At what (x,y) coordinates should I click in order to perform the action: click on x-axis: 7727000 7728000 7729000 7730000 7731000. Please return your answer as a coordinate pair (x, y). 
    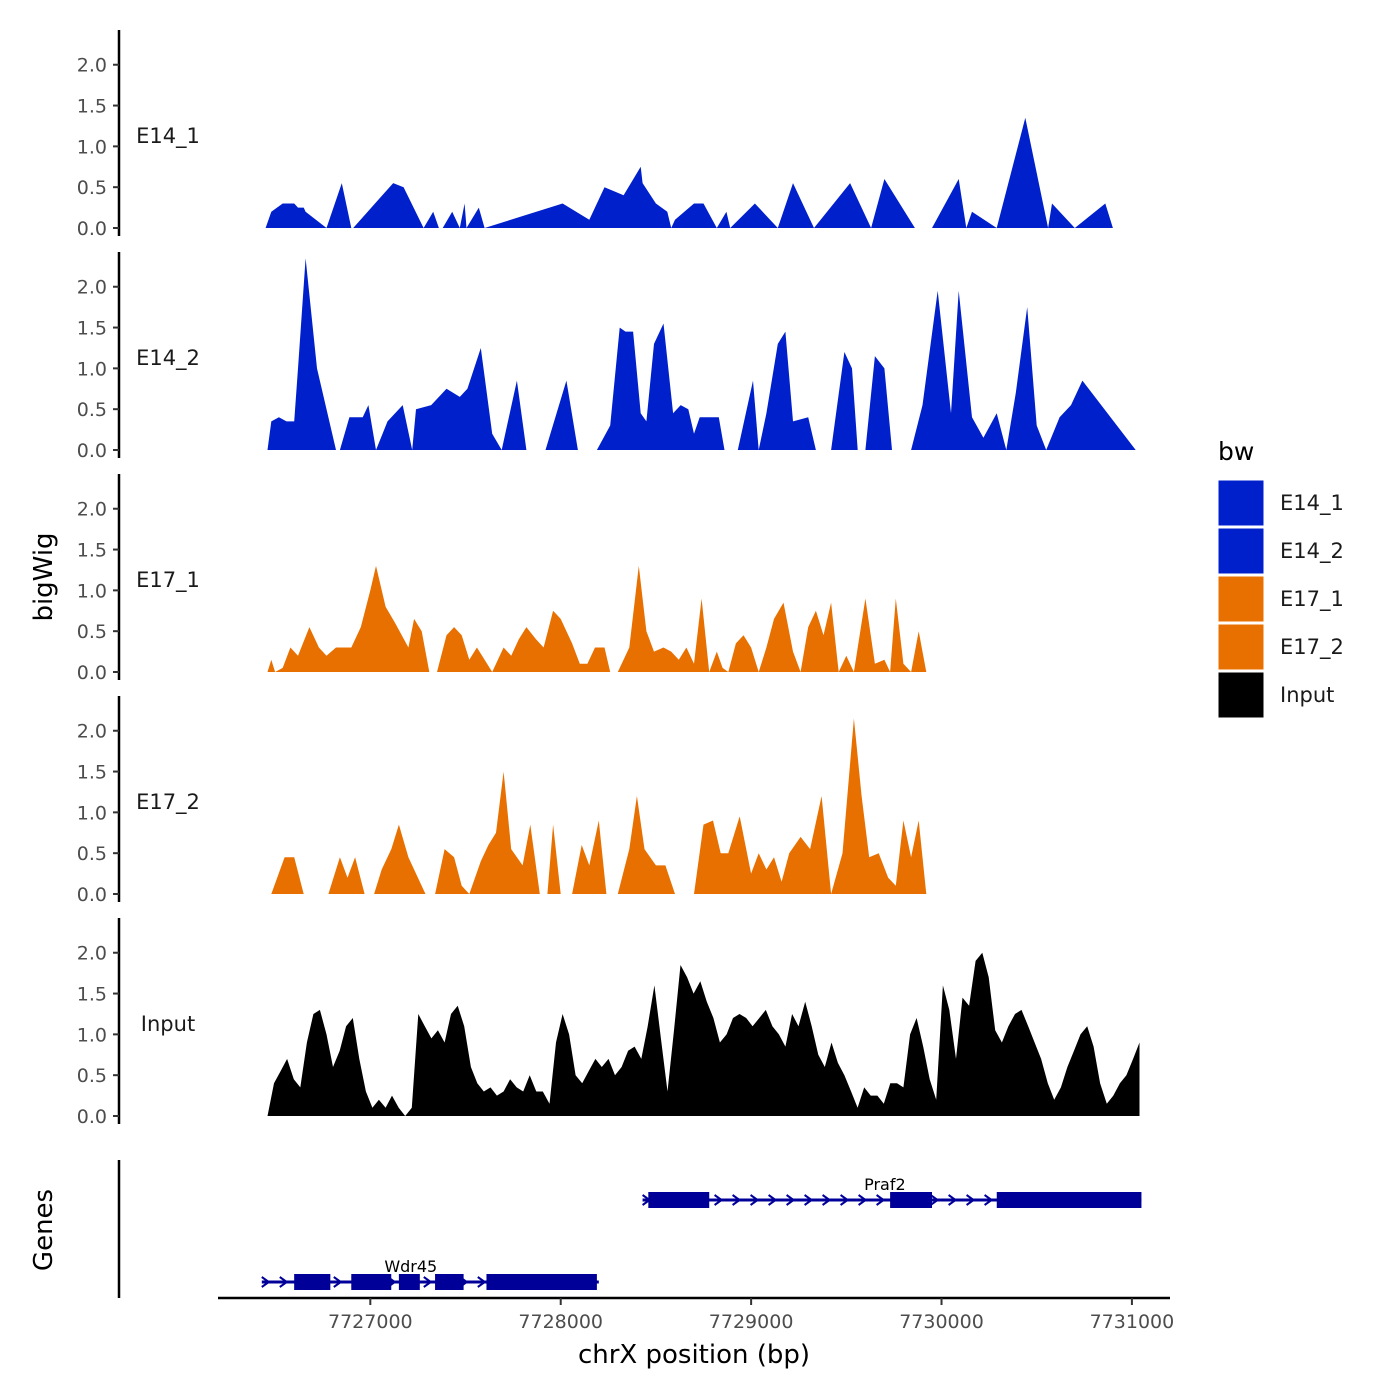
    Looking at the image, I should click on (696, 1314).